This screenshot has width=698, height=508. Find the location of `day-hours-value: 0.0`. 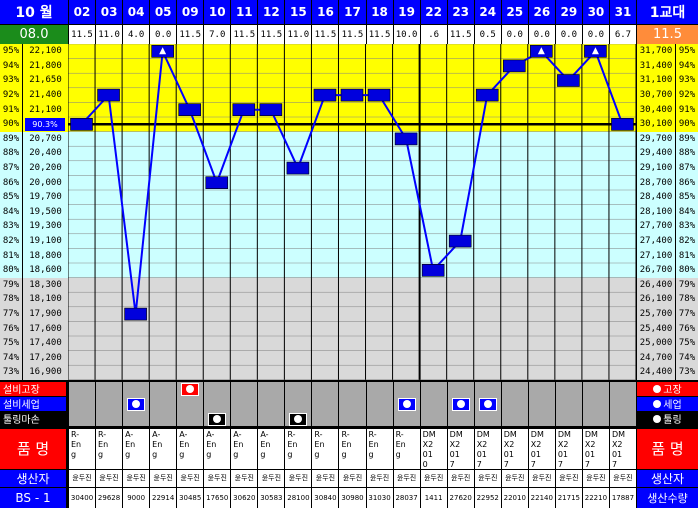

day-hours-value: 0.0 is located at coordinates (514, 34).